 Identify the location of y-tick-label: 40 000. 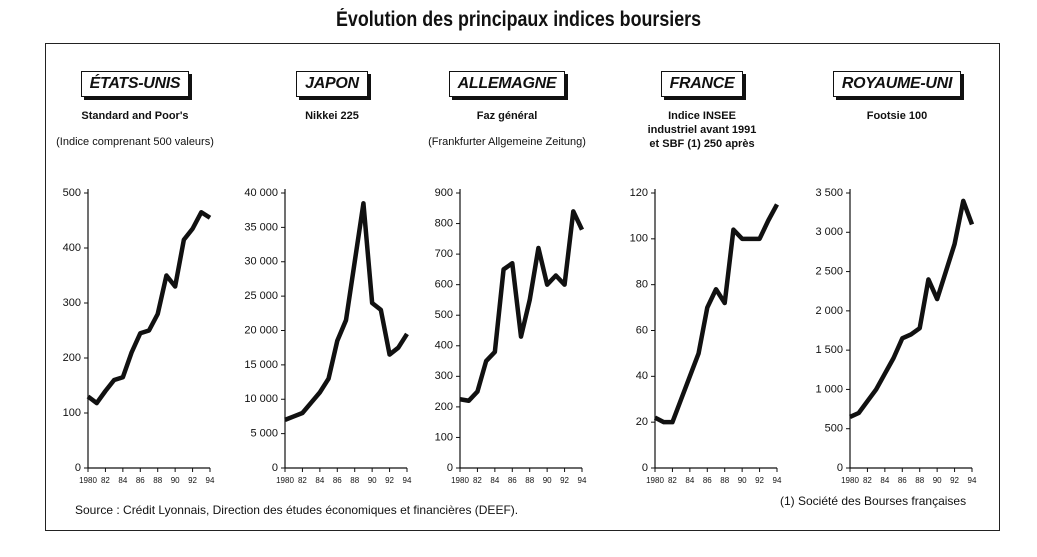
(261, 193).